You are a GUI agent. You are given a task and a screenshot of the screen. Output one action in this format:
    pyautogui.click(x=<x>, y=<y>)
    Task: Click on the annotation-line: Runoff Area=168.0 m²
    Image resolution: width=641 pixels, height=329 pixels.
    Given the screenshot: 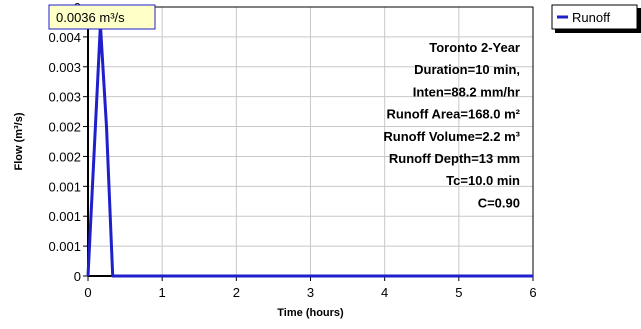 What is the action you would take?
    pyautogui.click(x=453, y=114)
    